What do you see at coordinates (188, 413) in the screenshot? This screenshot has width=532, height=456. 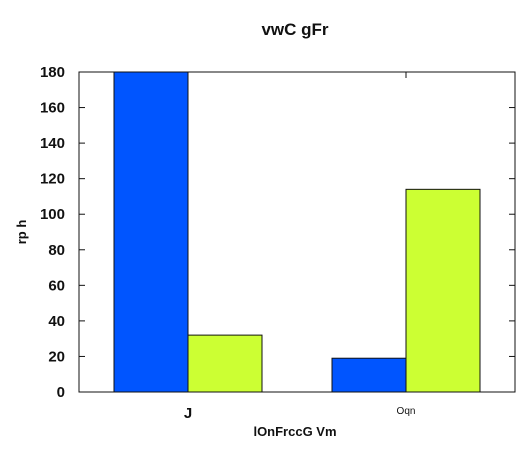 I see `x-tick-label: J` at bounding box center [188, 413].